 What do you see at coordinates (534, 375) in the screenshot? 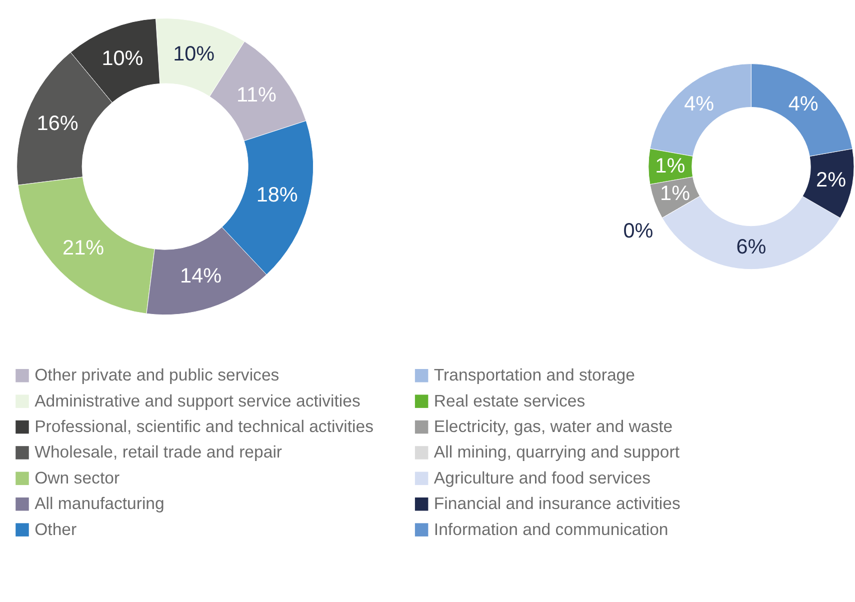
I see `legend-label: Transportation and storage` at bounding box center [534, 375].